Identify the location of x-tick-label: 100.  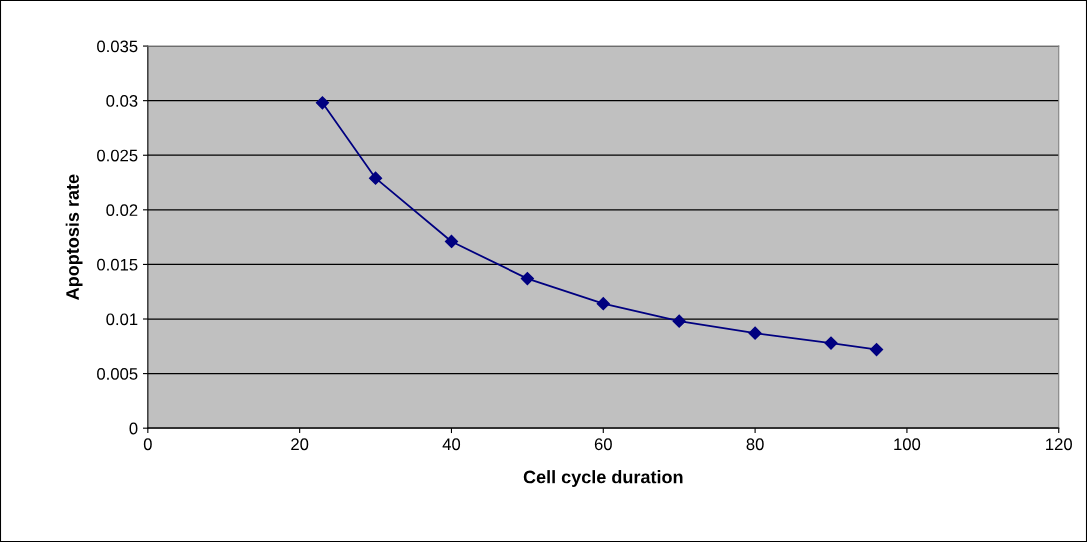
(907, 444).